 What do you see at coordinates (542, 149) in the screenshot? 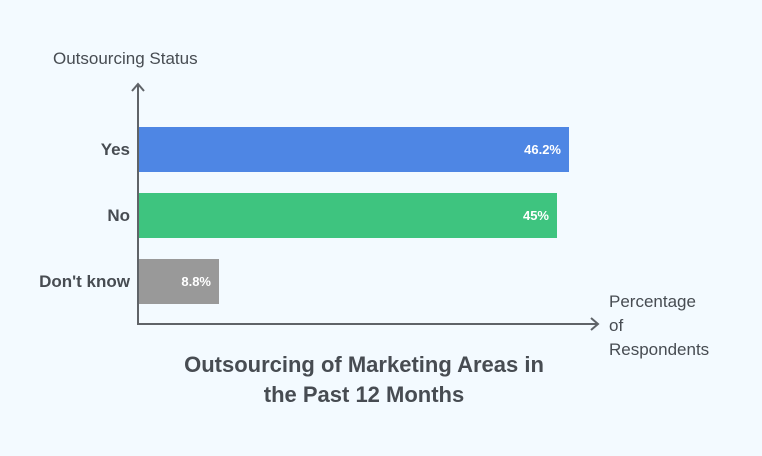
I see `value-label-yes: 46.2%` at bounding box center [542, 149].